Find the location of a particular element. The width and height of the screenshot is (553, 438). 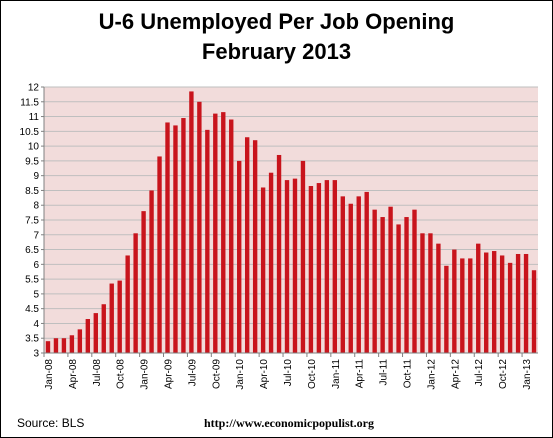

x-tick-label: Jul-09 is located at coordinates (192, 373).